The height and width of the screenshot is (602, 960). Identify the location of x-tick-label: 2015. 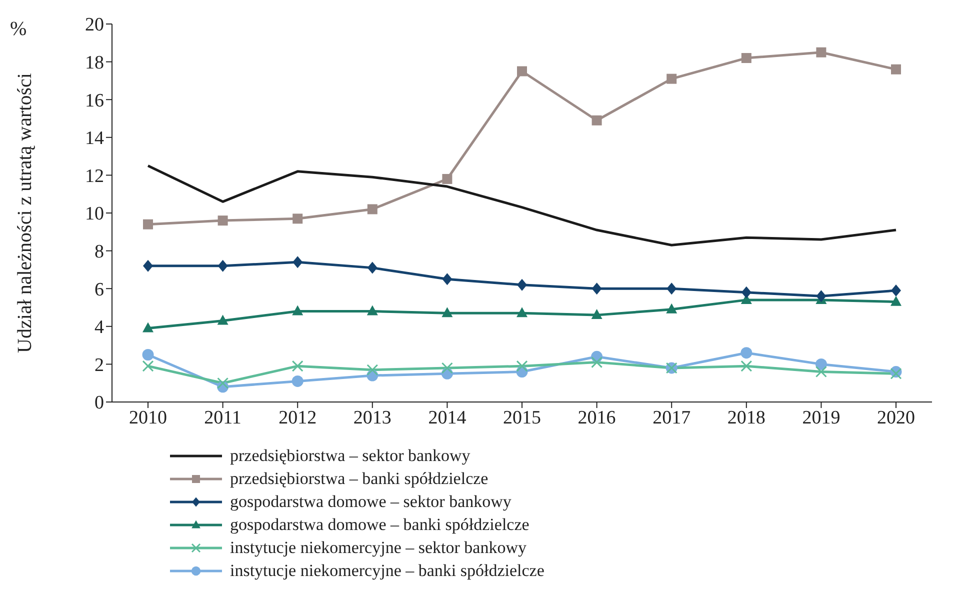
(522, 417).